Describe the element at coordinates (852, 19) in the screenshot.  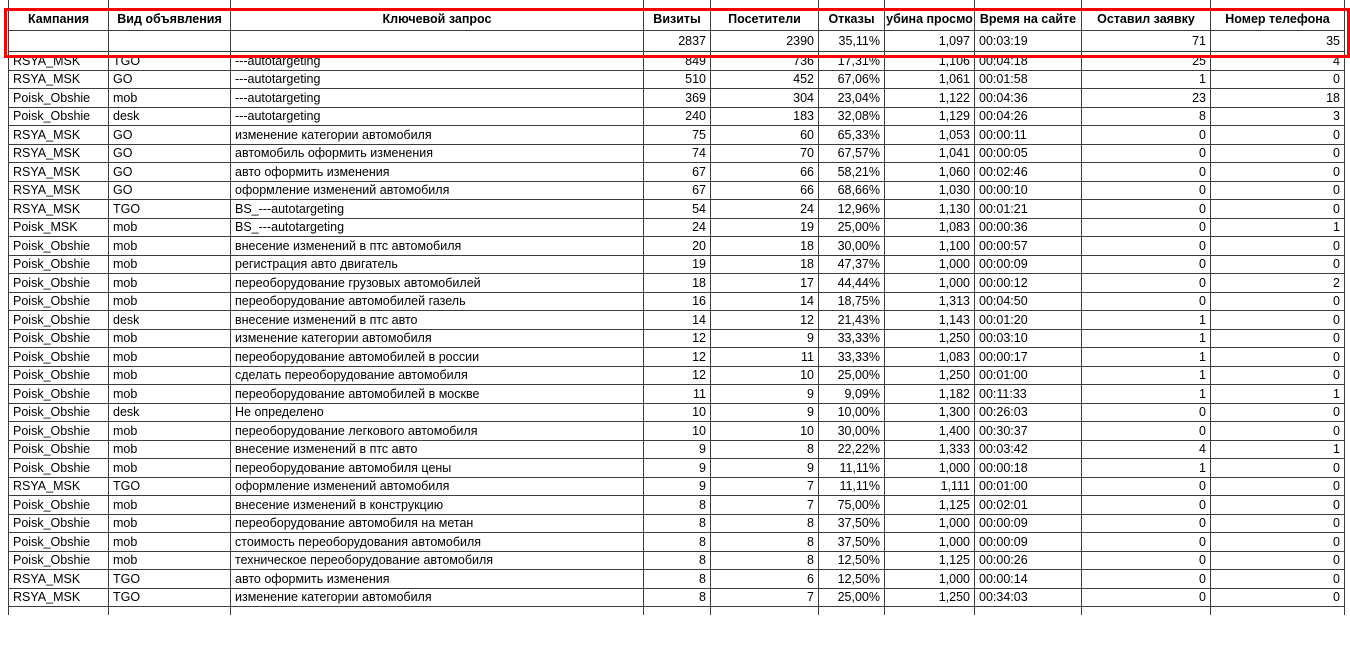
I see `column-header-bounces: Отказы` at that location.